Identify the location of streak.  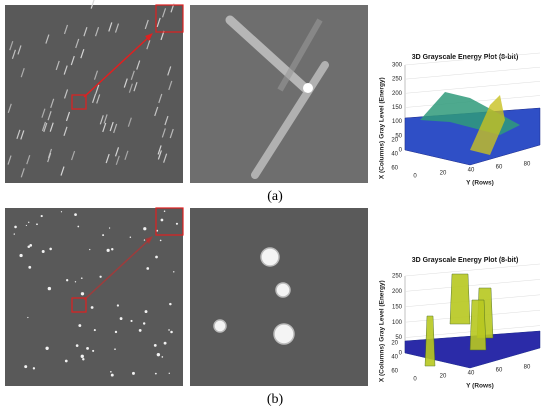
(290, 120).